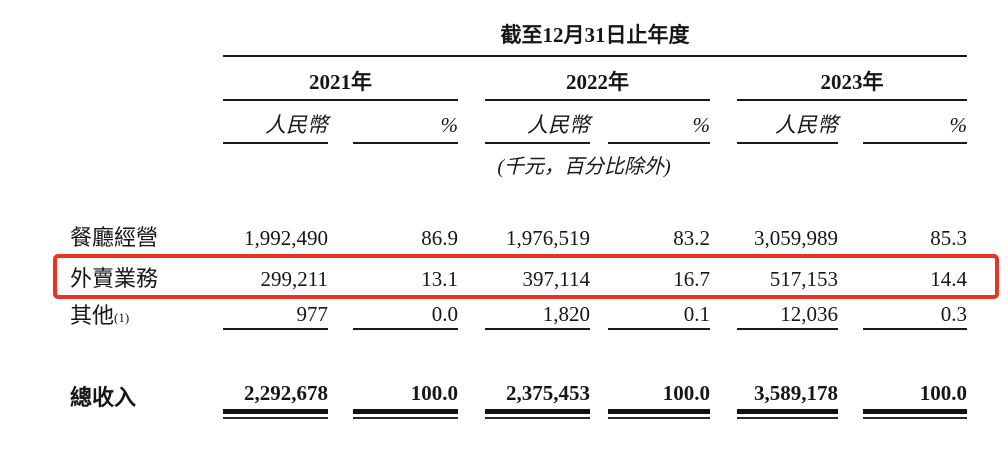 This screenshot has width=1008, height=451. Describe the element at coordinates (659, 314) in the screenshot. I see `value-2022-pct: 0.1` at that location.